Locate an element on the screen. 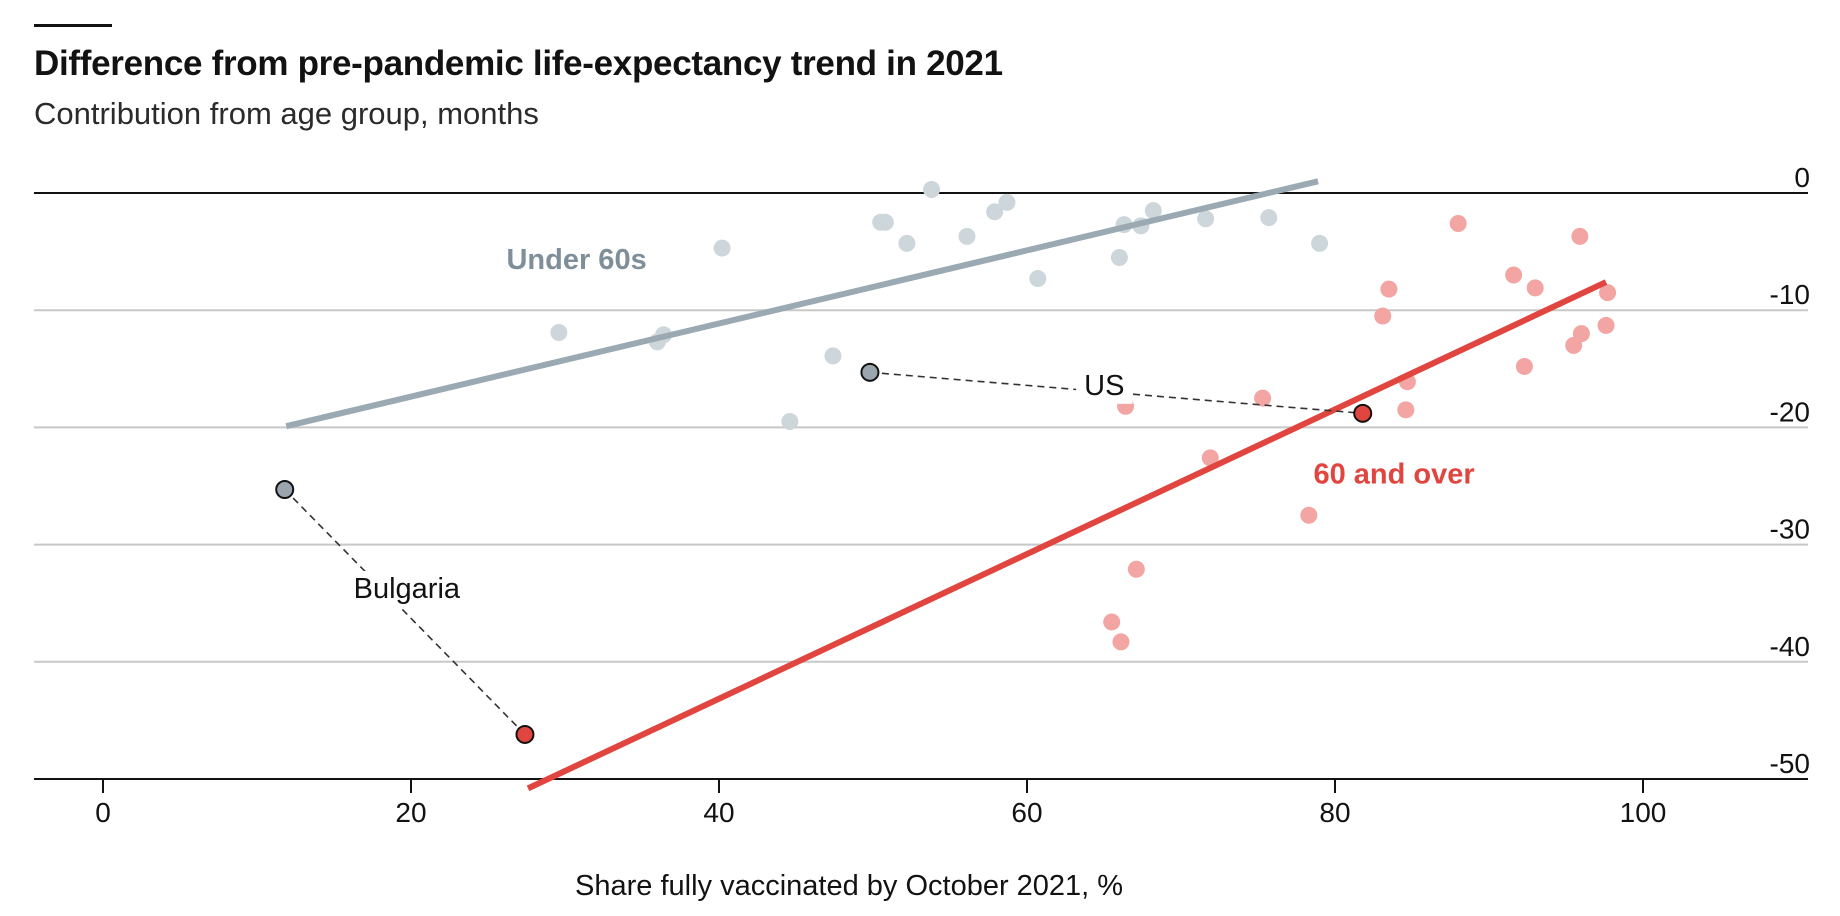 This screenshot has width=1840, height=916. 60-and-over-point-2 is located at coordinates (1514, 275).